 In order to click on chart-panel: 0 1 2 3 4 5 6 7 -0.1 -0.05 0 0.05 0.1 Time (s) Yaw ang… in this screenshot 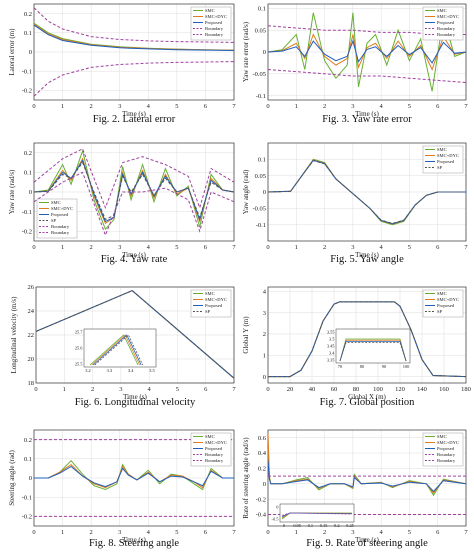, I will do `click(355, 203)`.